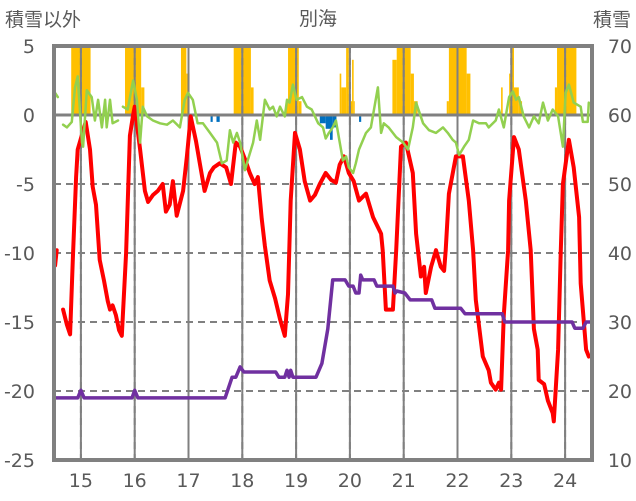  I want to click on x-tick: 21, so click(404, 481).